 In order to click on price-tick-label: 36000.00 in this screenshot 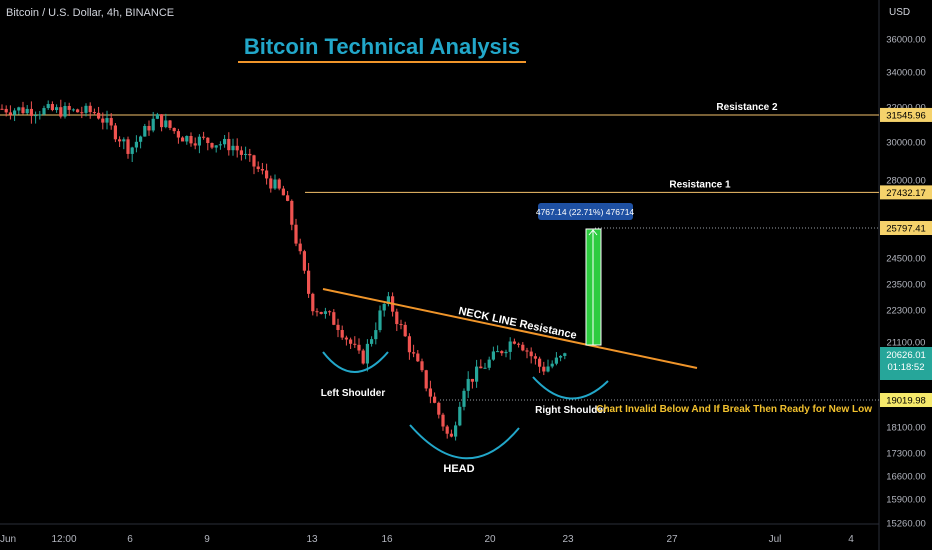, I will do `click(906, 40)`.